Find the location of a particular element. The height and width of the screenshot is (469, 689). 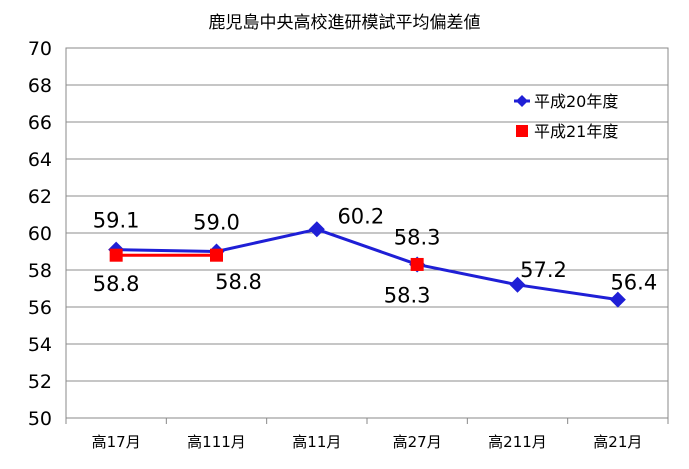

data-label: 57.2 is located at coordinates (543, 270).